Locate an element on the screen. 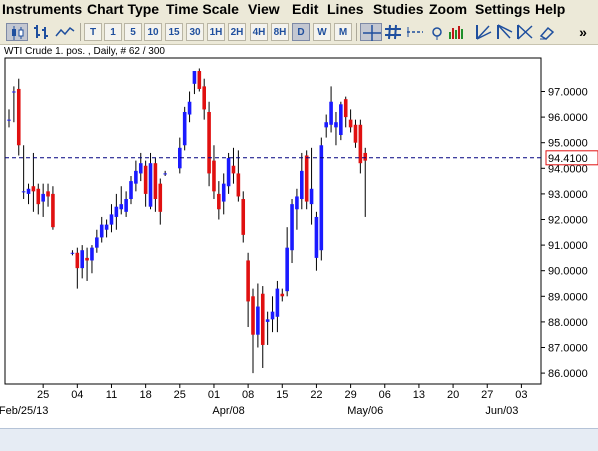 The width and height of the screenshot is (598, 451). status-bar is located at coordinates (299, 439).